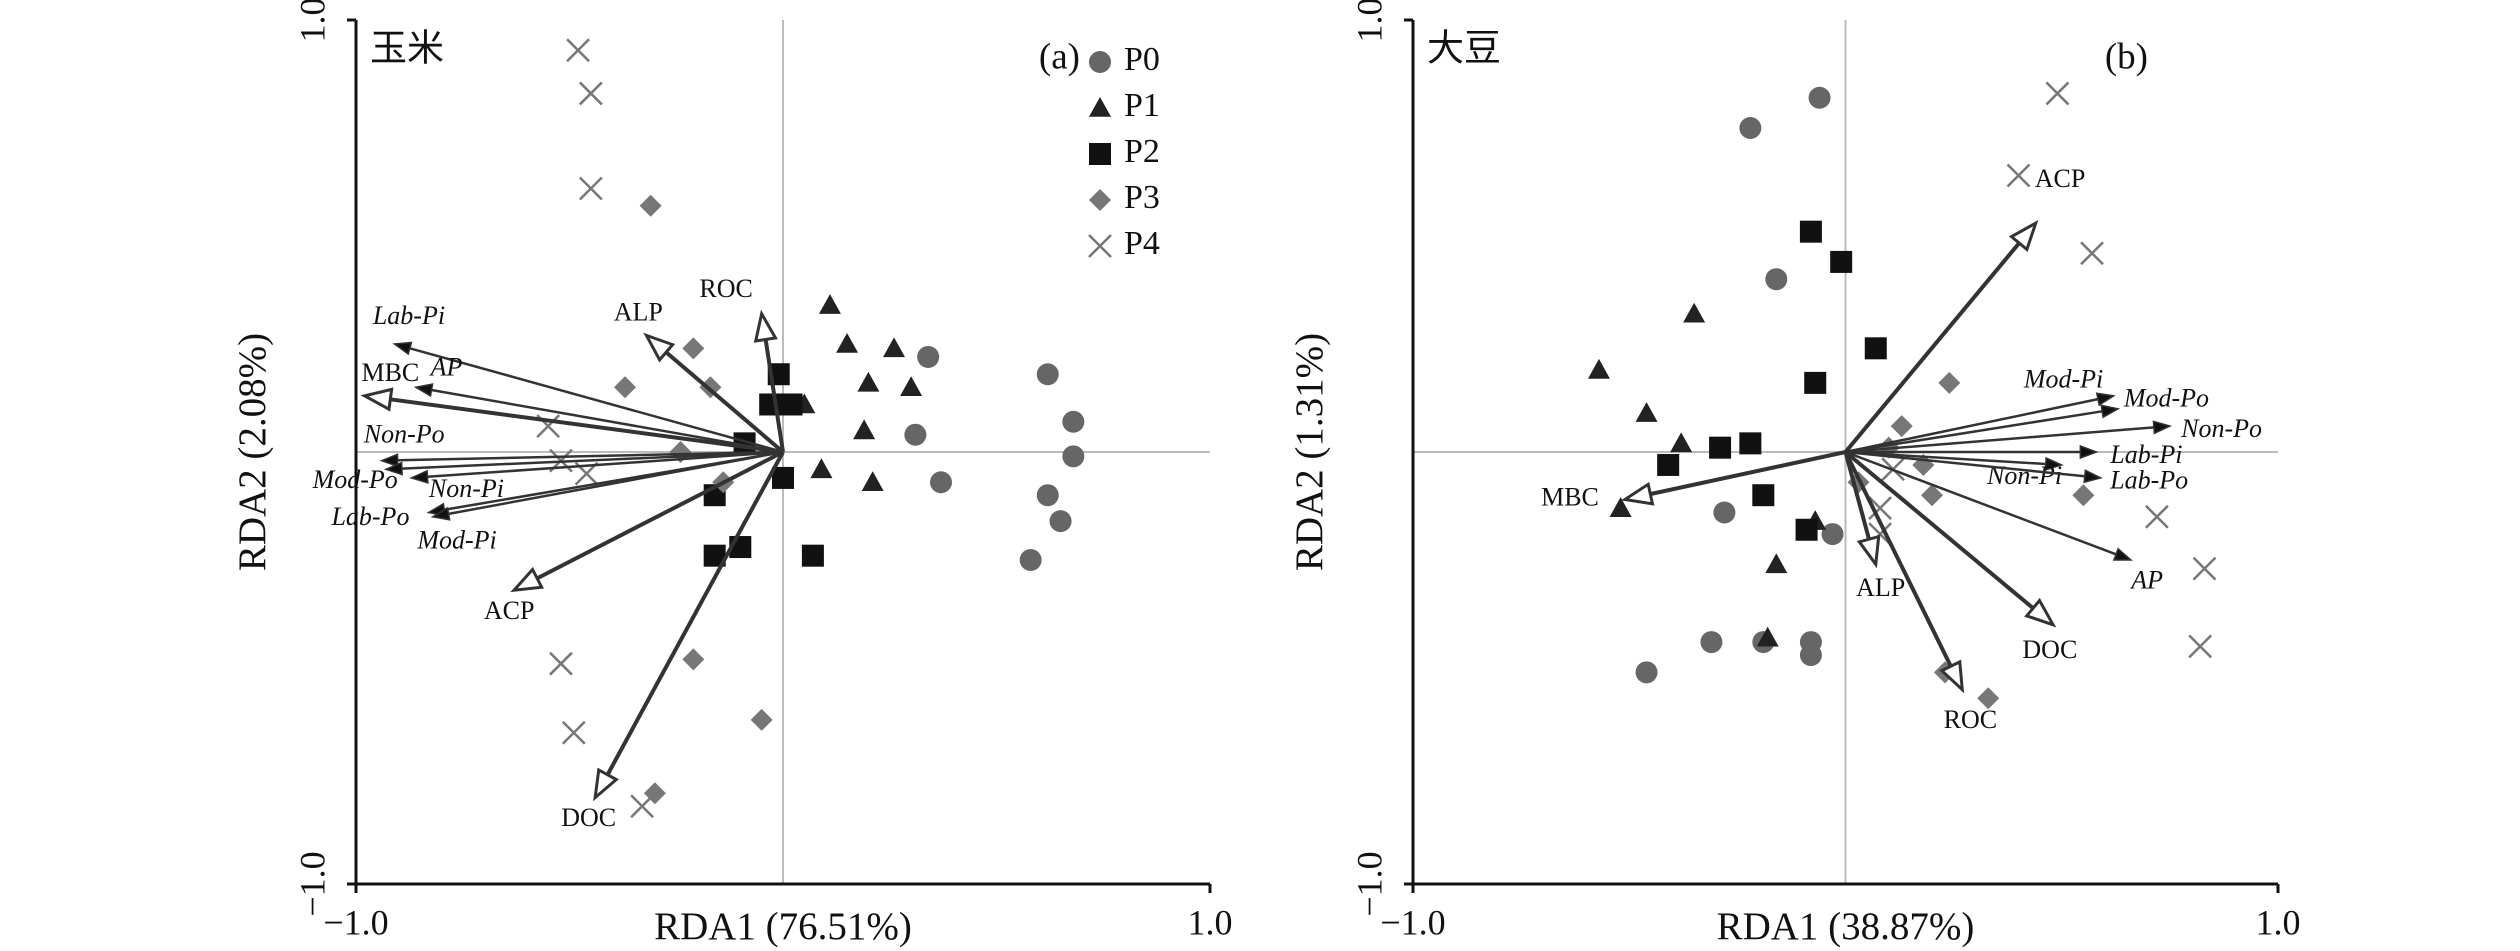  I want to click on arrow: AP, so click(2004, 522).